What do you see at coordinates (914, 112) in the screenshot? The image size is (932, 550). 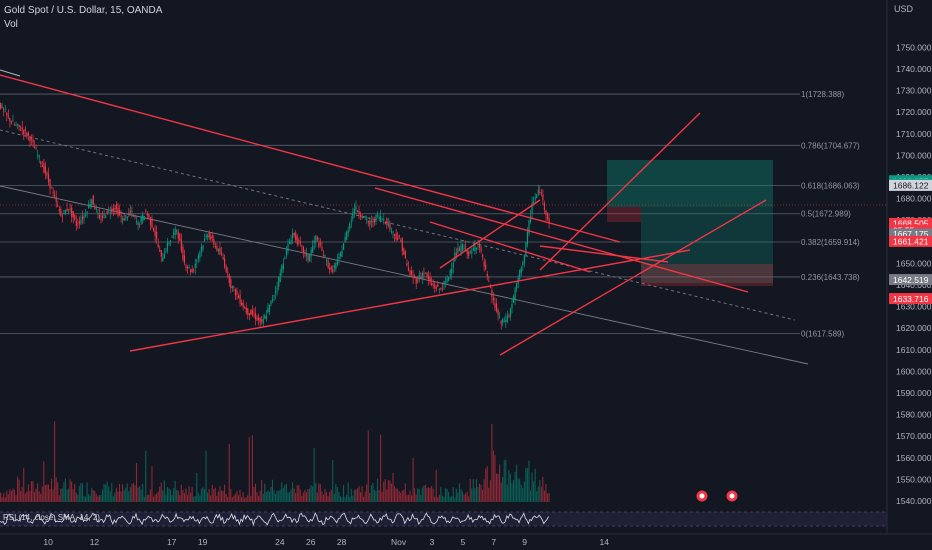 I see `price-tick-label: 1720.000` at bounding box center [914, 112].